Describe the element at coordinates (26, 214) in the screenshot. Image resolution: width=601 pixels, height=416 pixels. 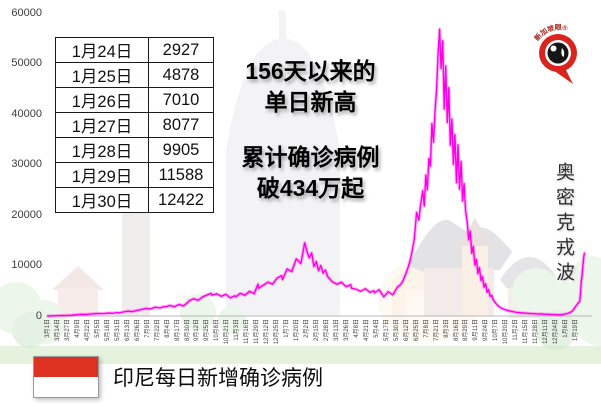
I see `y-tick-label: 20000` at that location.